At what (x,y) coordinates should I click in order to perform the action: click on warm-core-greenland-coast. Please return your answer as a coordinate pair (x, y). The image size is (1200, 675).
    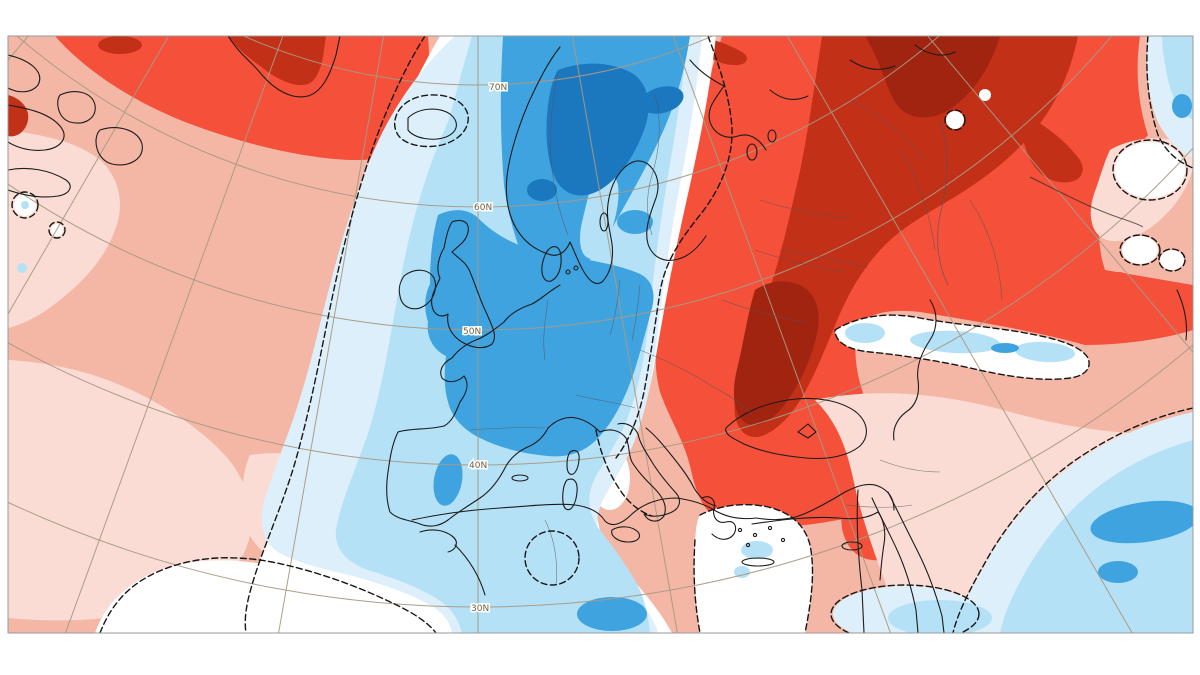
    Looking at the image, I should click on (277, 61).